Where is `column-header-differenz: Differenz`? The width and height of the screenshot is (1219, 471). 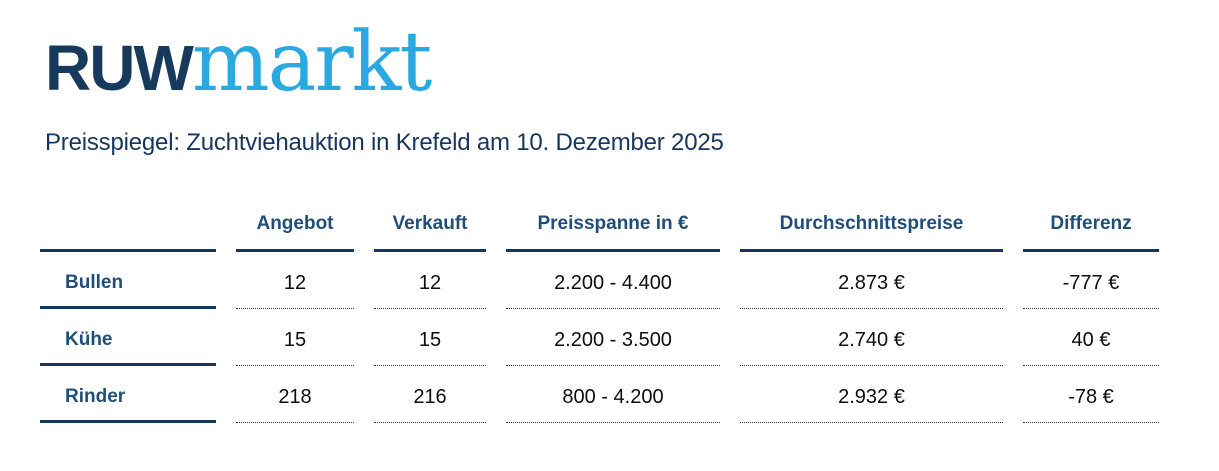
column-header-differenz: Differenz is located at coordinates (1091, 224).